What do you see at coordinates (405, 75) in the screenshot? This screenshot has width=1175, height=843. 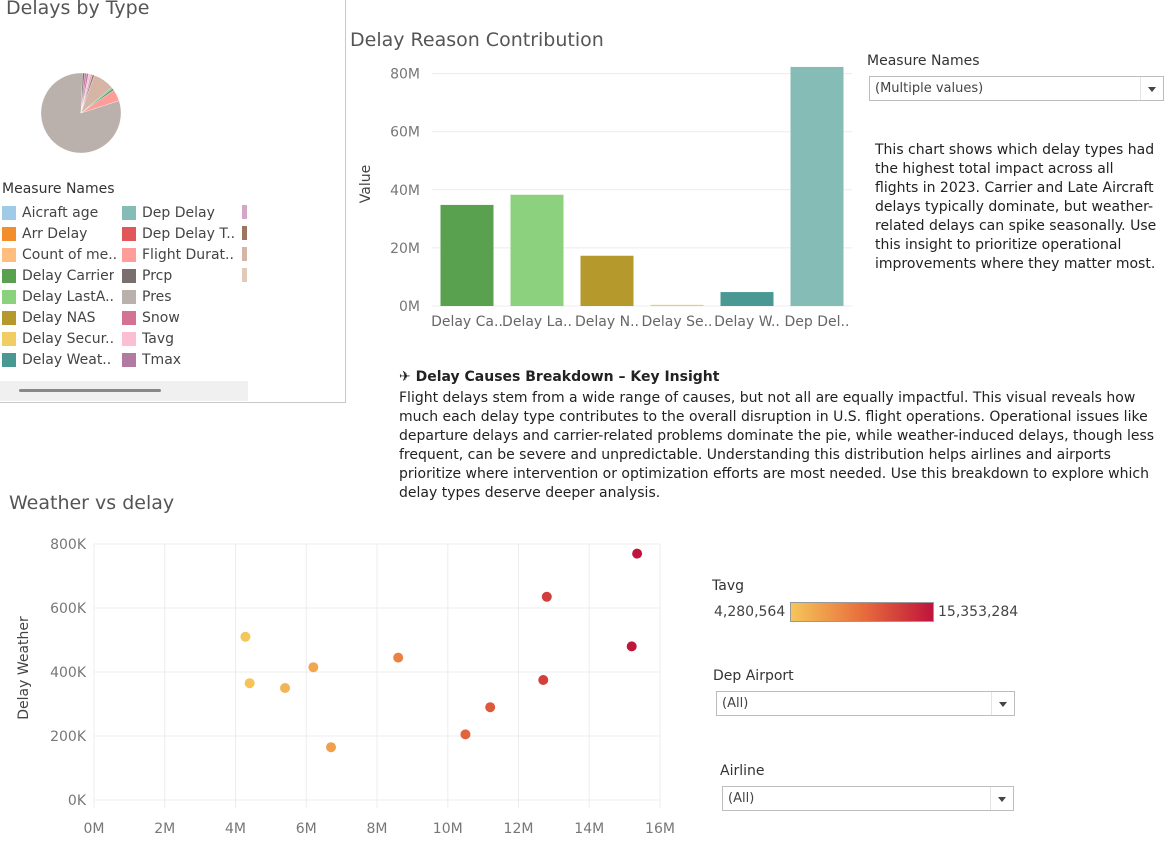 I see `y-tick-label: 80M` at bounding box center [405, 75].